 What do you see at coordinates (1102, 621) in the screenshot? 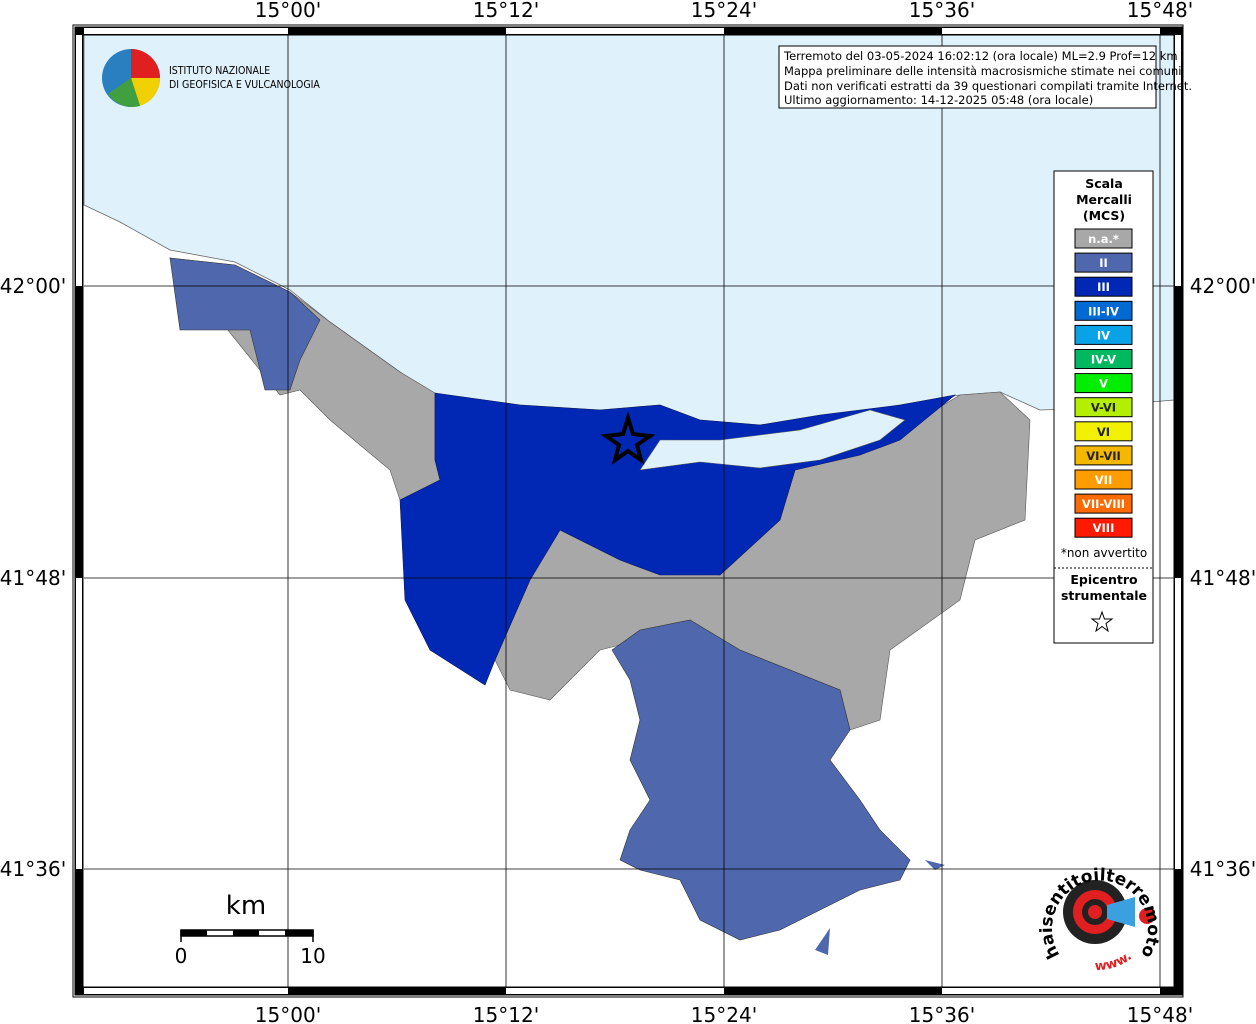
I see `legend-star` at bounding box center [1102, 621].